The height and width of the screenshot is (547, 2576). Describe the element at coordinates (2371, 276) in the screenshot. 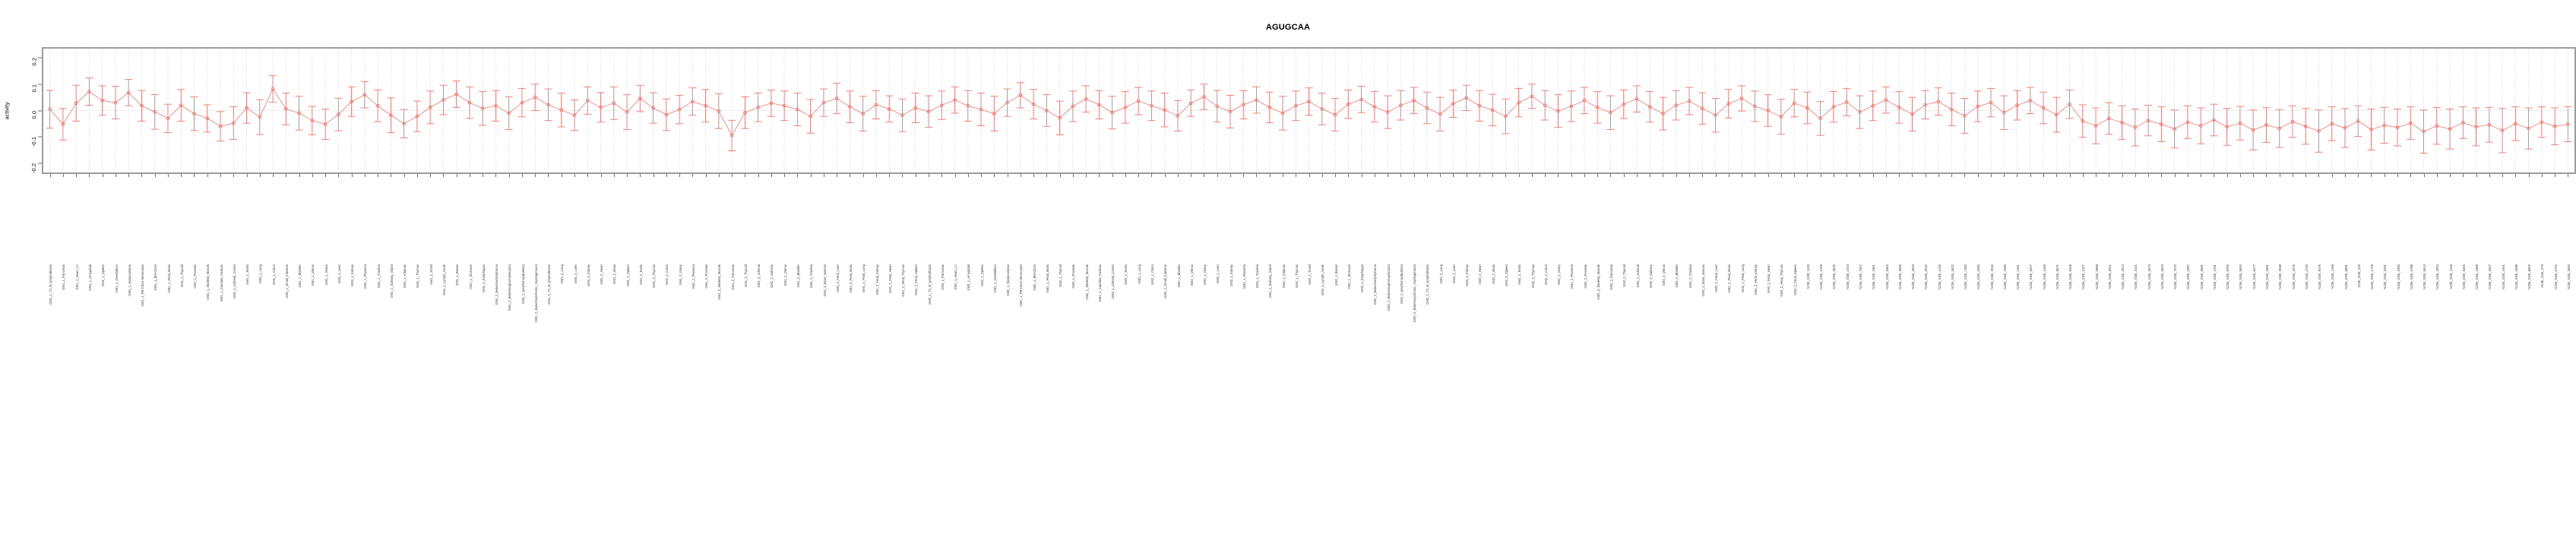

I see `x-tick-label: NCBI_GSE_1729` at that location.